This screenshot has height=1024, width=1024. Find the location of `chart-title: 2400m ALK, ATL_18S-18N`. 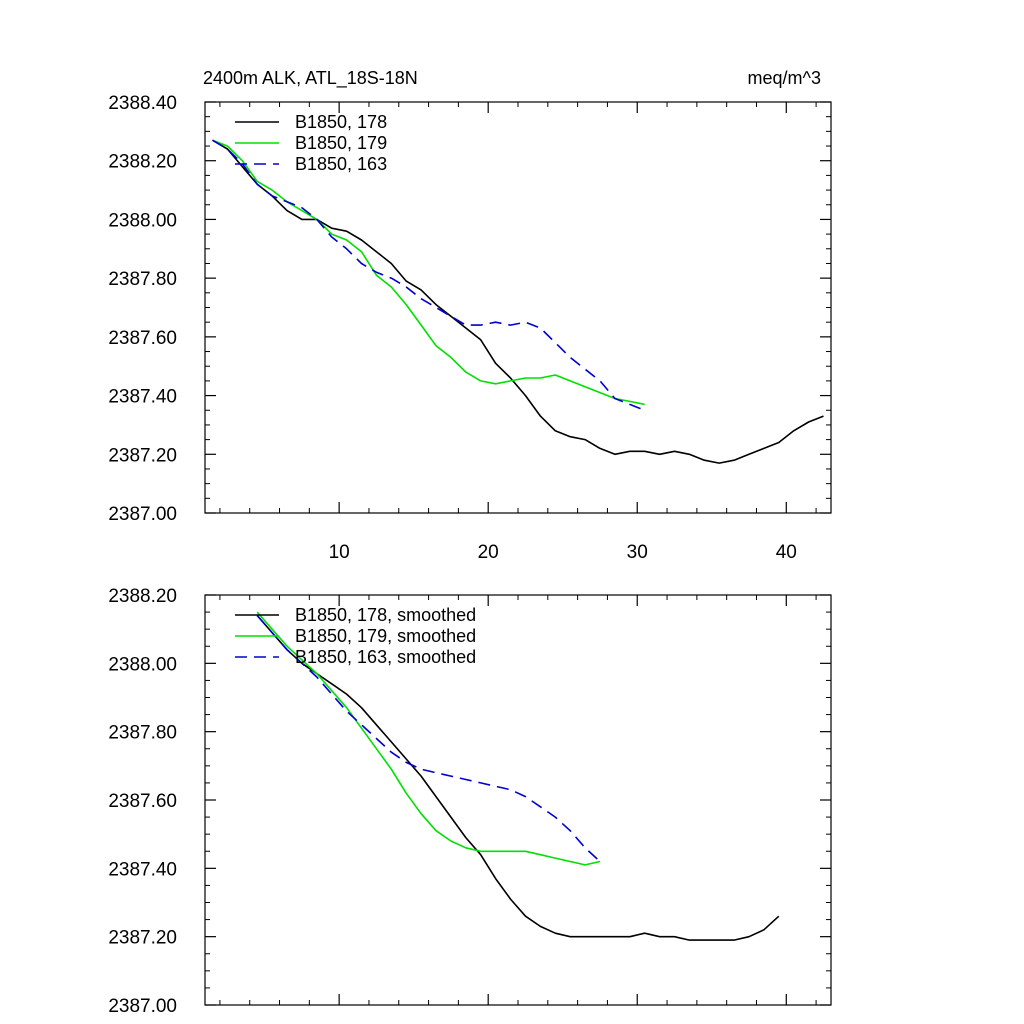

chart-title: 2400m ALK, ATL_18S-18N is located at coordinates (310, 78).